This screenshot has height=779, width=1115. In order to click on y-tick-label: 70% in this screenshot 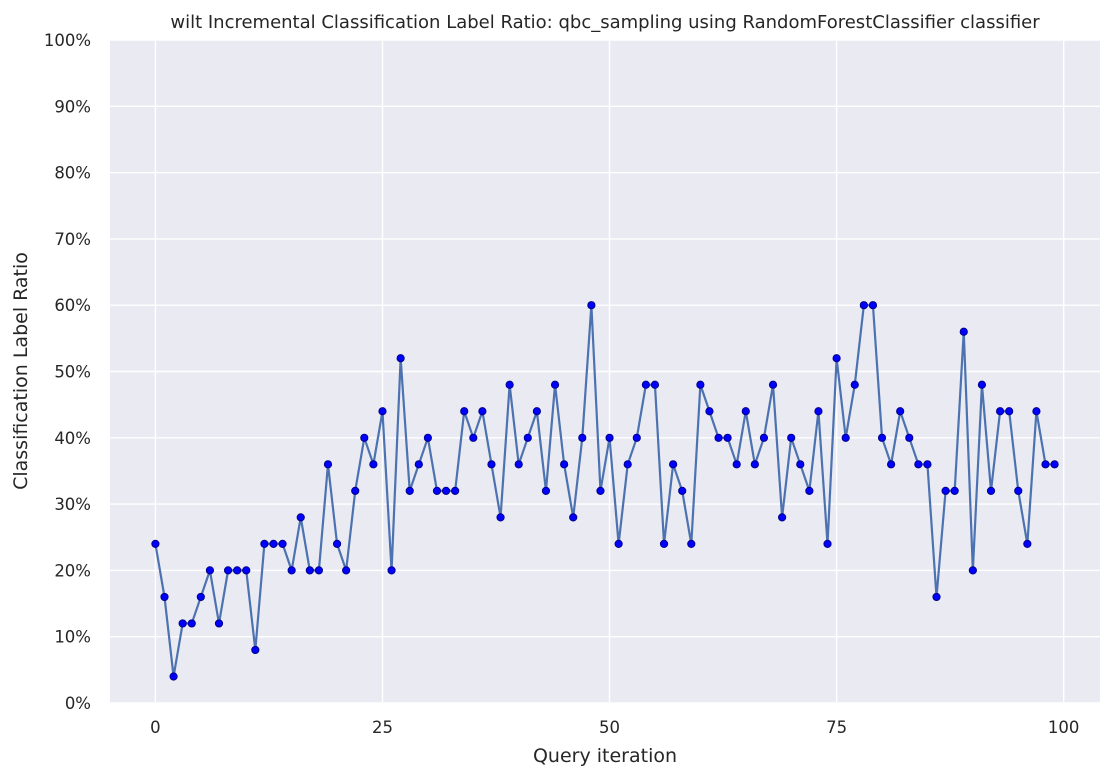, I will do `click(72, 239)`.